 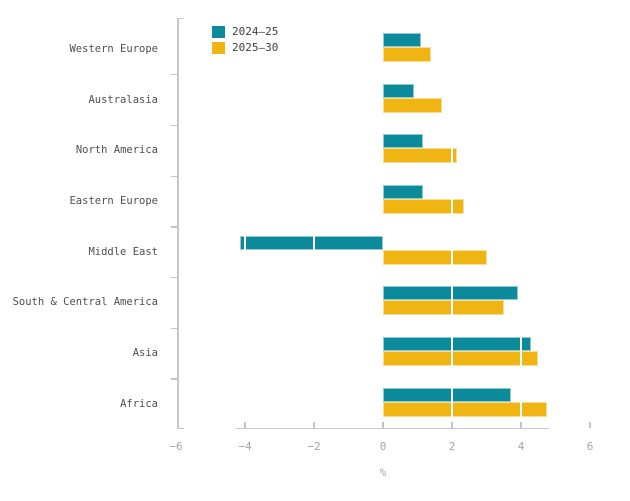 What do you see at coordinates (465, 409) in the screenshot?
I see `bar-2025–30-Africa` at bounding box center [465, 409].